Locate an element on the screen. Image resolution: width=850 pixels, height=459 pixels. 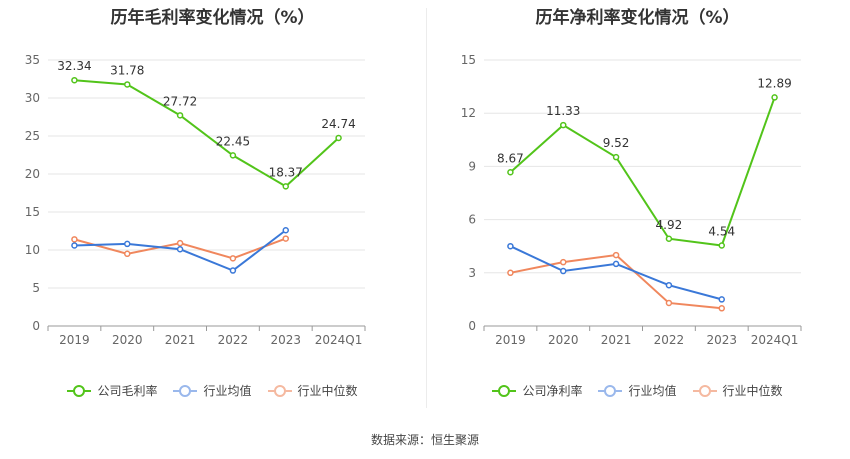
chart-title: 历年毛利率变化情况（%） is located at coordinates (212, 18).